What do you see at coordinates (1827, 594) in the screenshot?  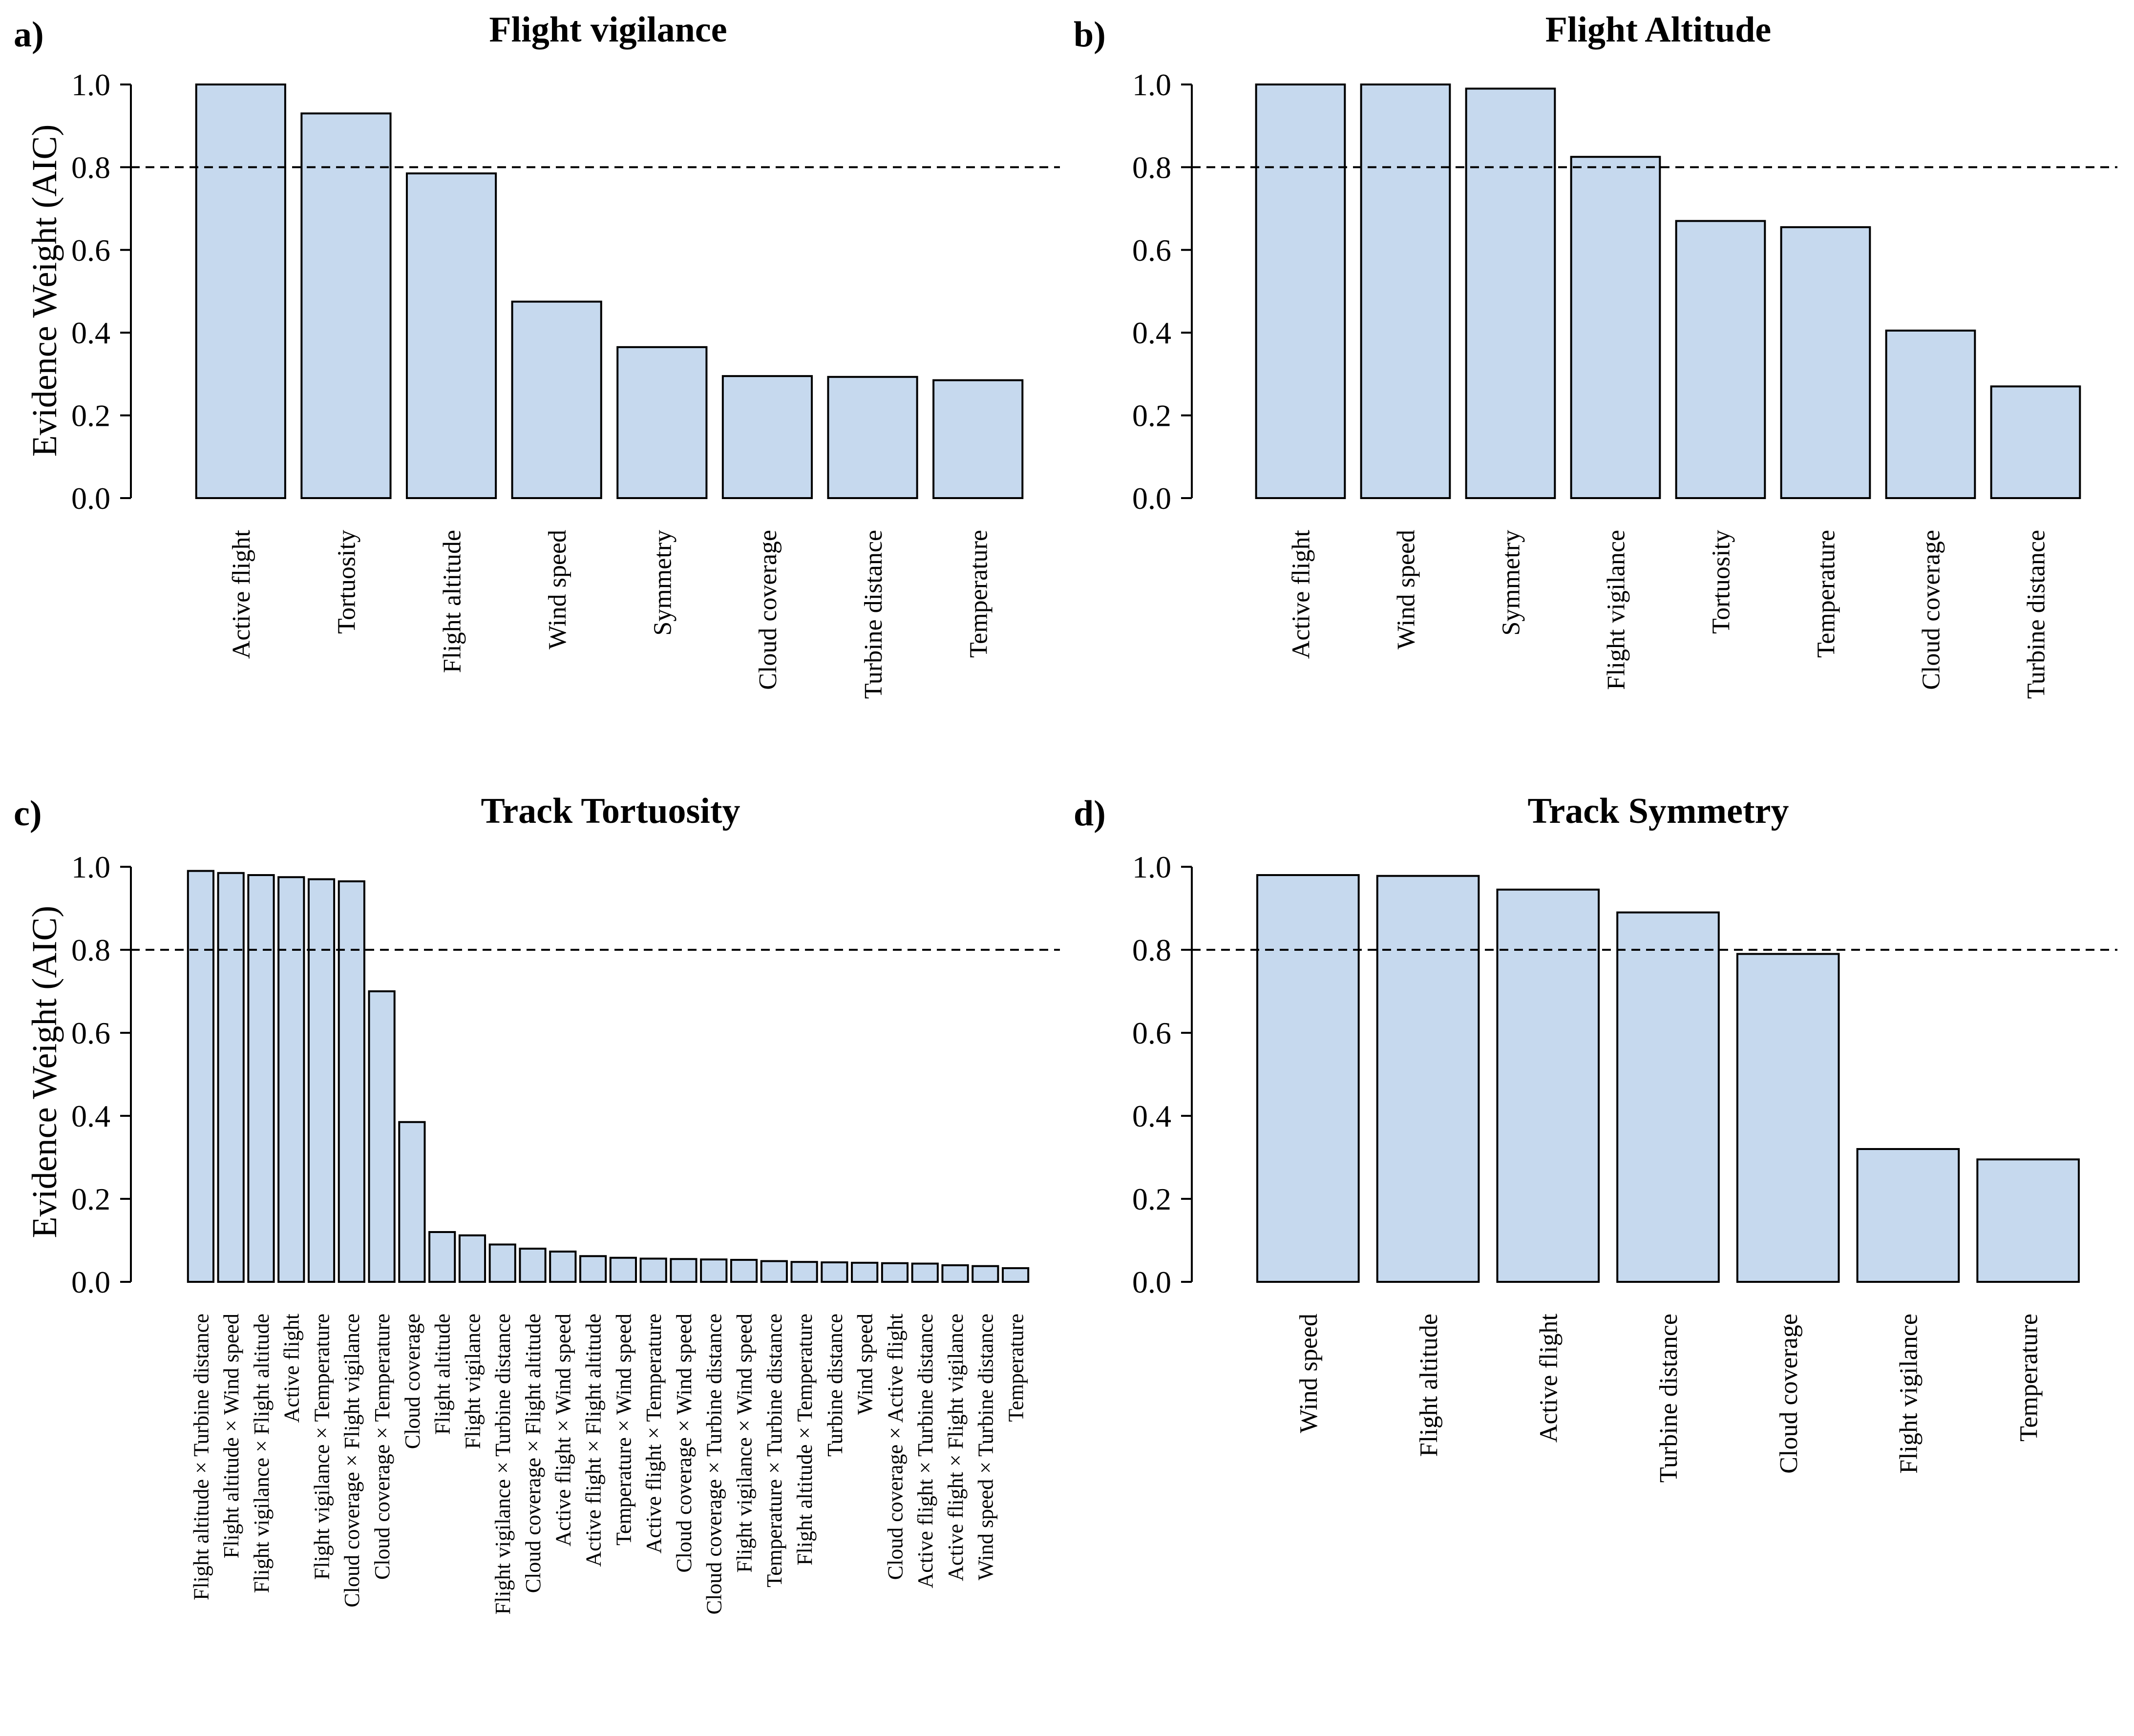 I see `panel-b-category-label: Temperature` at bounding box center [1827, 594].